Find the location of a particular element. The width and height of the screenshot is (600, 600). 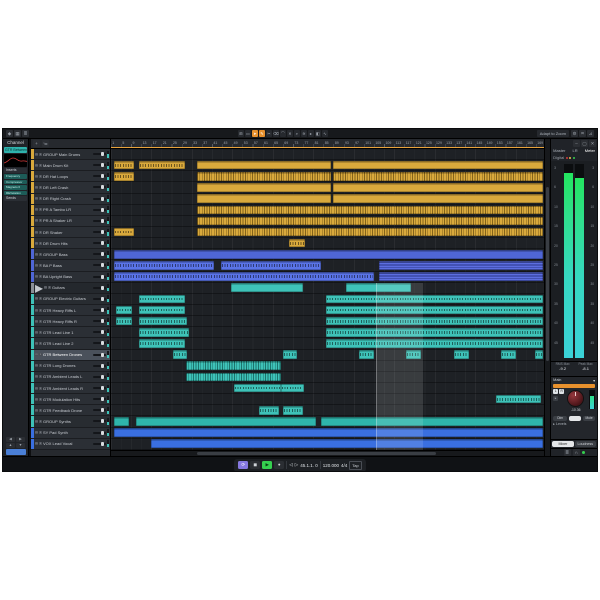

track-row: m s DR Left Crash is located at coordinates (70, 188).